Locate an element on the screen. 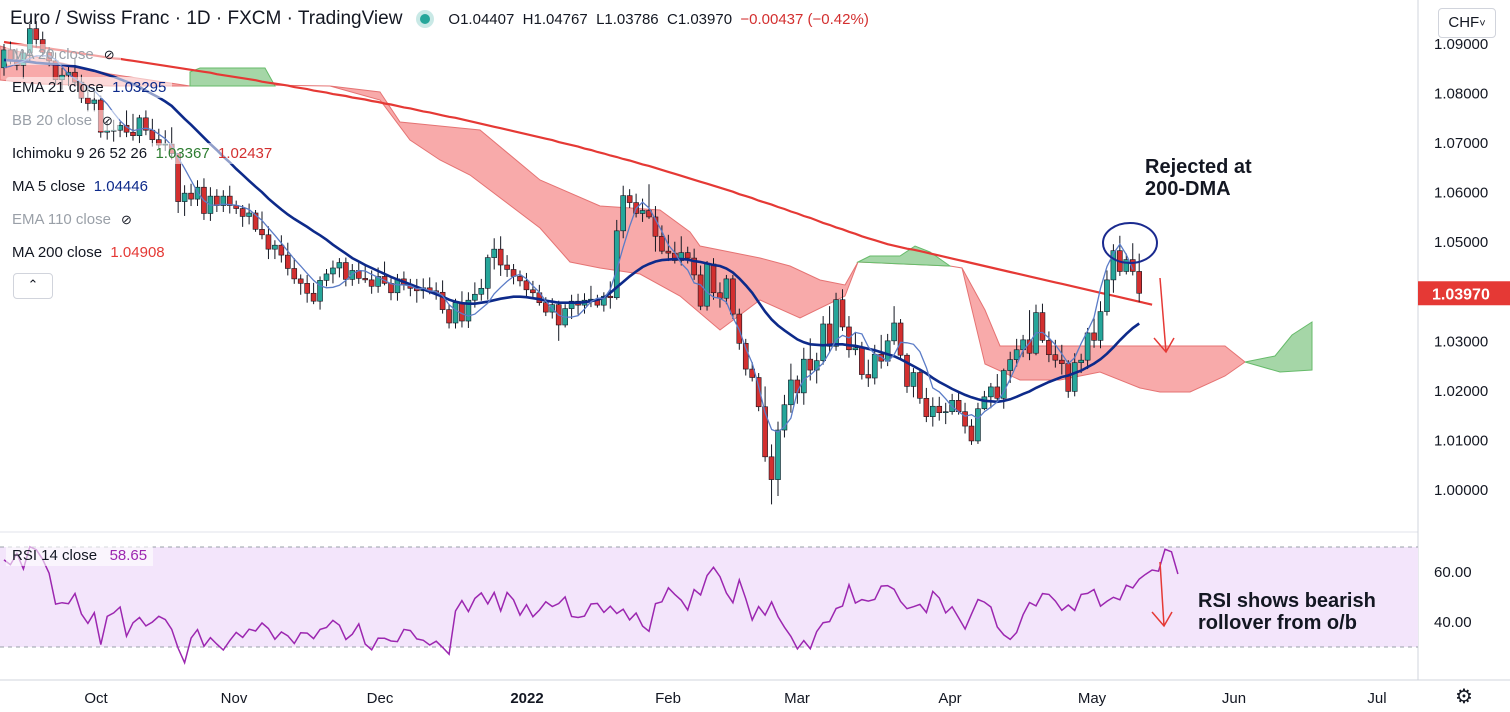 Image resolution: width=1510 pixels, height=712 pixels. last-price-label: 1.03970 is located at coordinates (1461, 294).